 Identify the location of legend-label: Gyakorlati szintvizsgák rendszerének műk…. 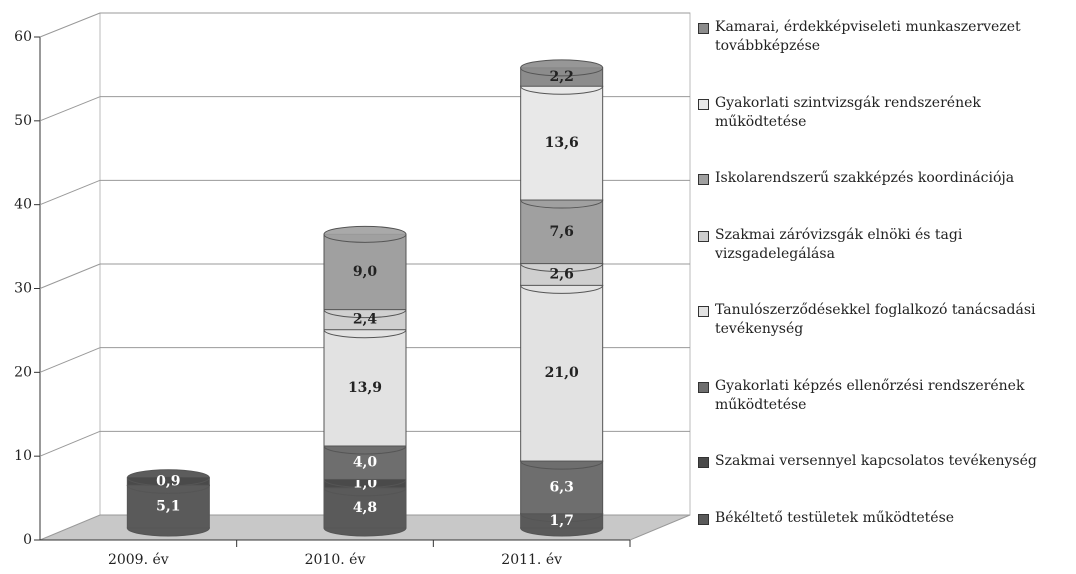
(848, 112).